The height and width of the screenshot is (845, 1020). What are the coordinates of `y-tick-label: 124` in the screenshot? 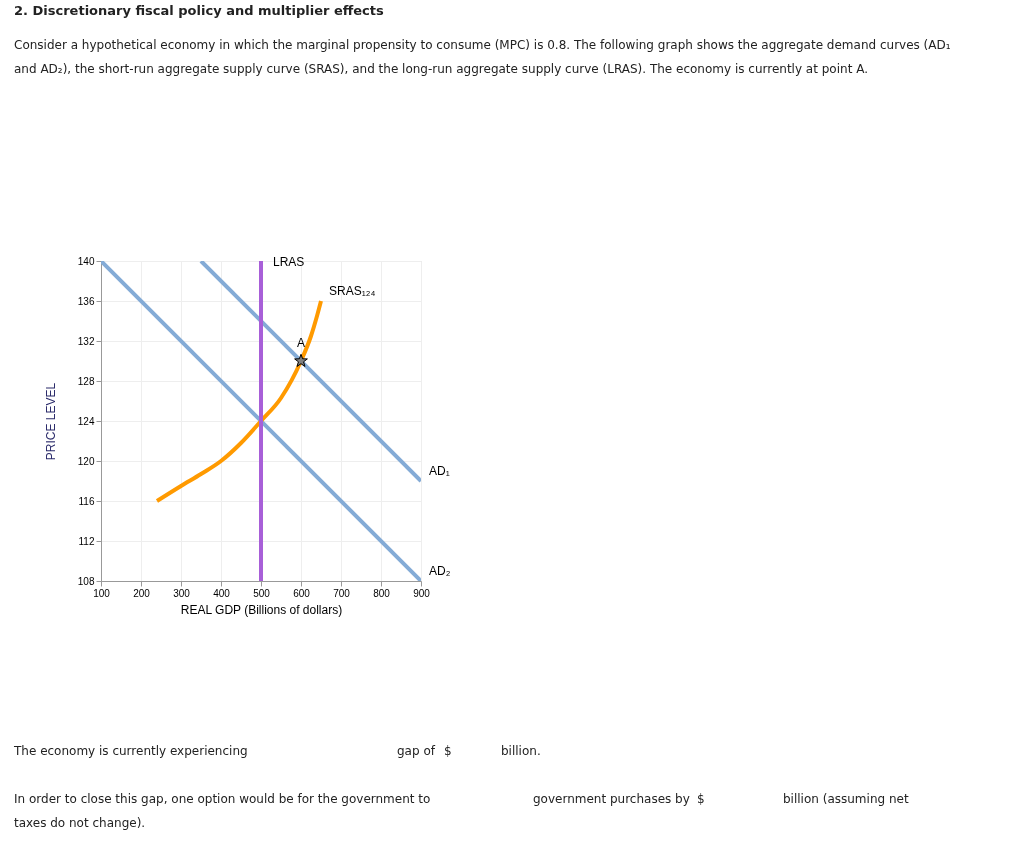 It's located at (86, 421).